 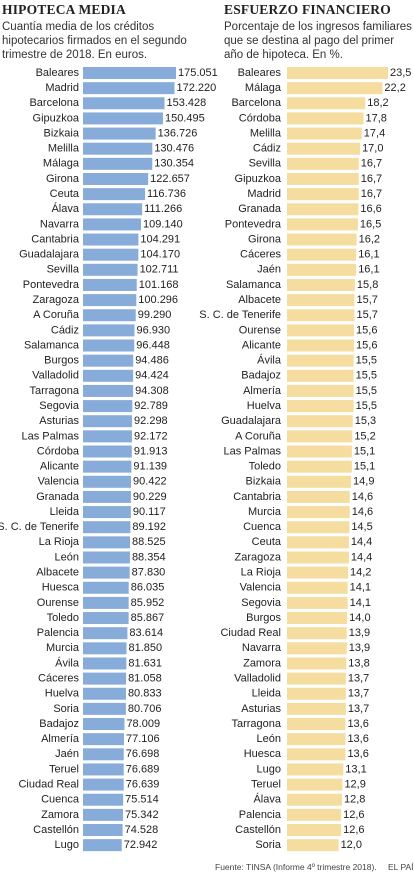 I want to click on category-label: Navarra, so click(x=60, y=224).